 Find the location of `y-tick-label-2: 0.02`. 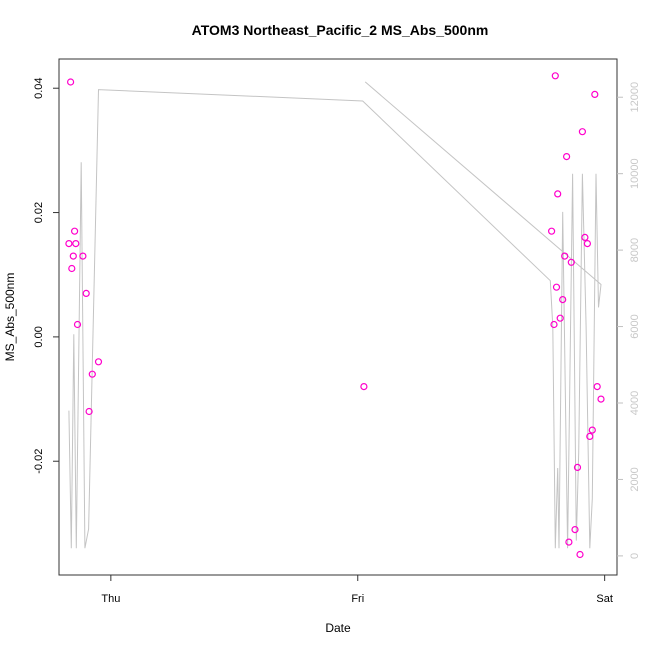

y-tick-label-2: 0.02 is located at coordinates (39, 212).